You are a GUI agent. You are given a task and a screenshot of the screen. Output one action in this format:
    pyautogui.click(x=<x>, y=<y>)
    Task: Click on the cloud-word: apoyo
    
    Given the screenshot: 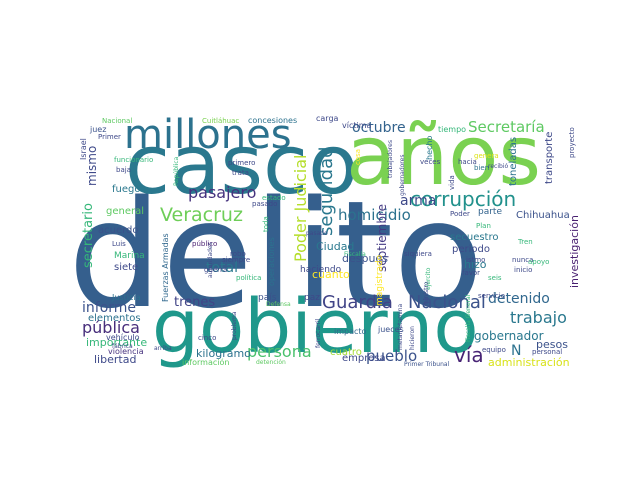 What is the action you would take?
    pyautogui.click(x=538, y=262)
    